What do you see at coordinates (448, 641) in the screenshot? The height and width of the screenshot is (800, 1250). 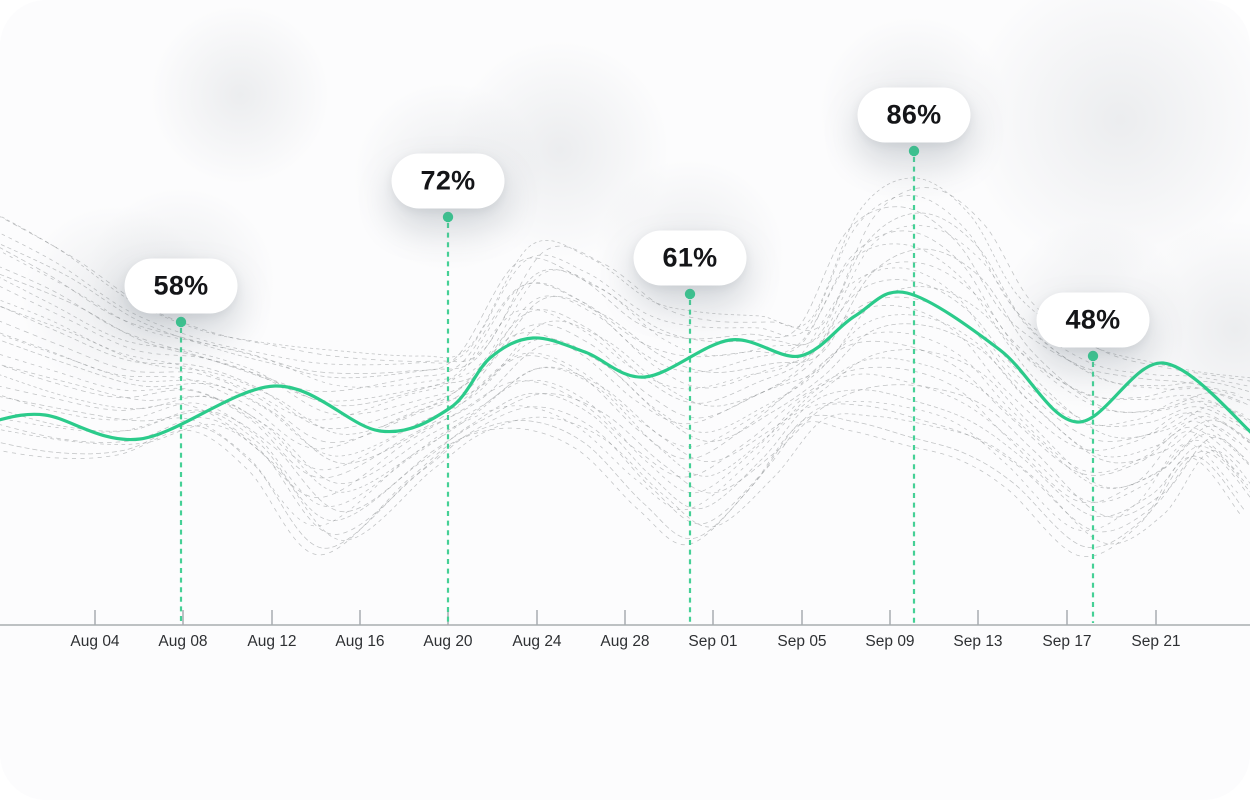 I see `x-axis-label: Aug 20` at bounding box center [448, 641].